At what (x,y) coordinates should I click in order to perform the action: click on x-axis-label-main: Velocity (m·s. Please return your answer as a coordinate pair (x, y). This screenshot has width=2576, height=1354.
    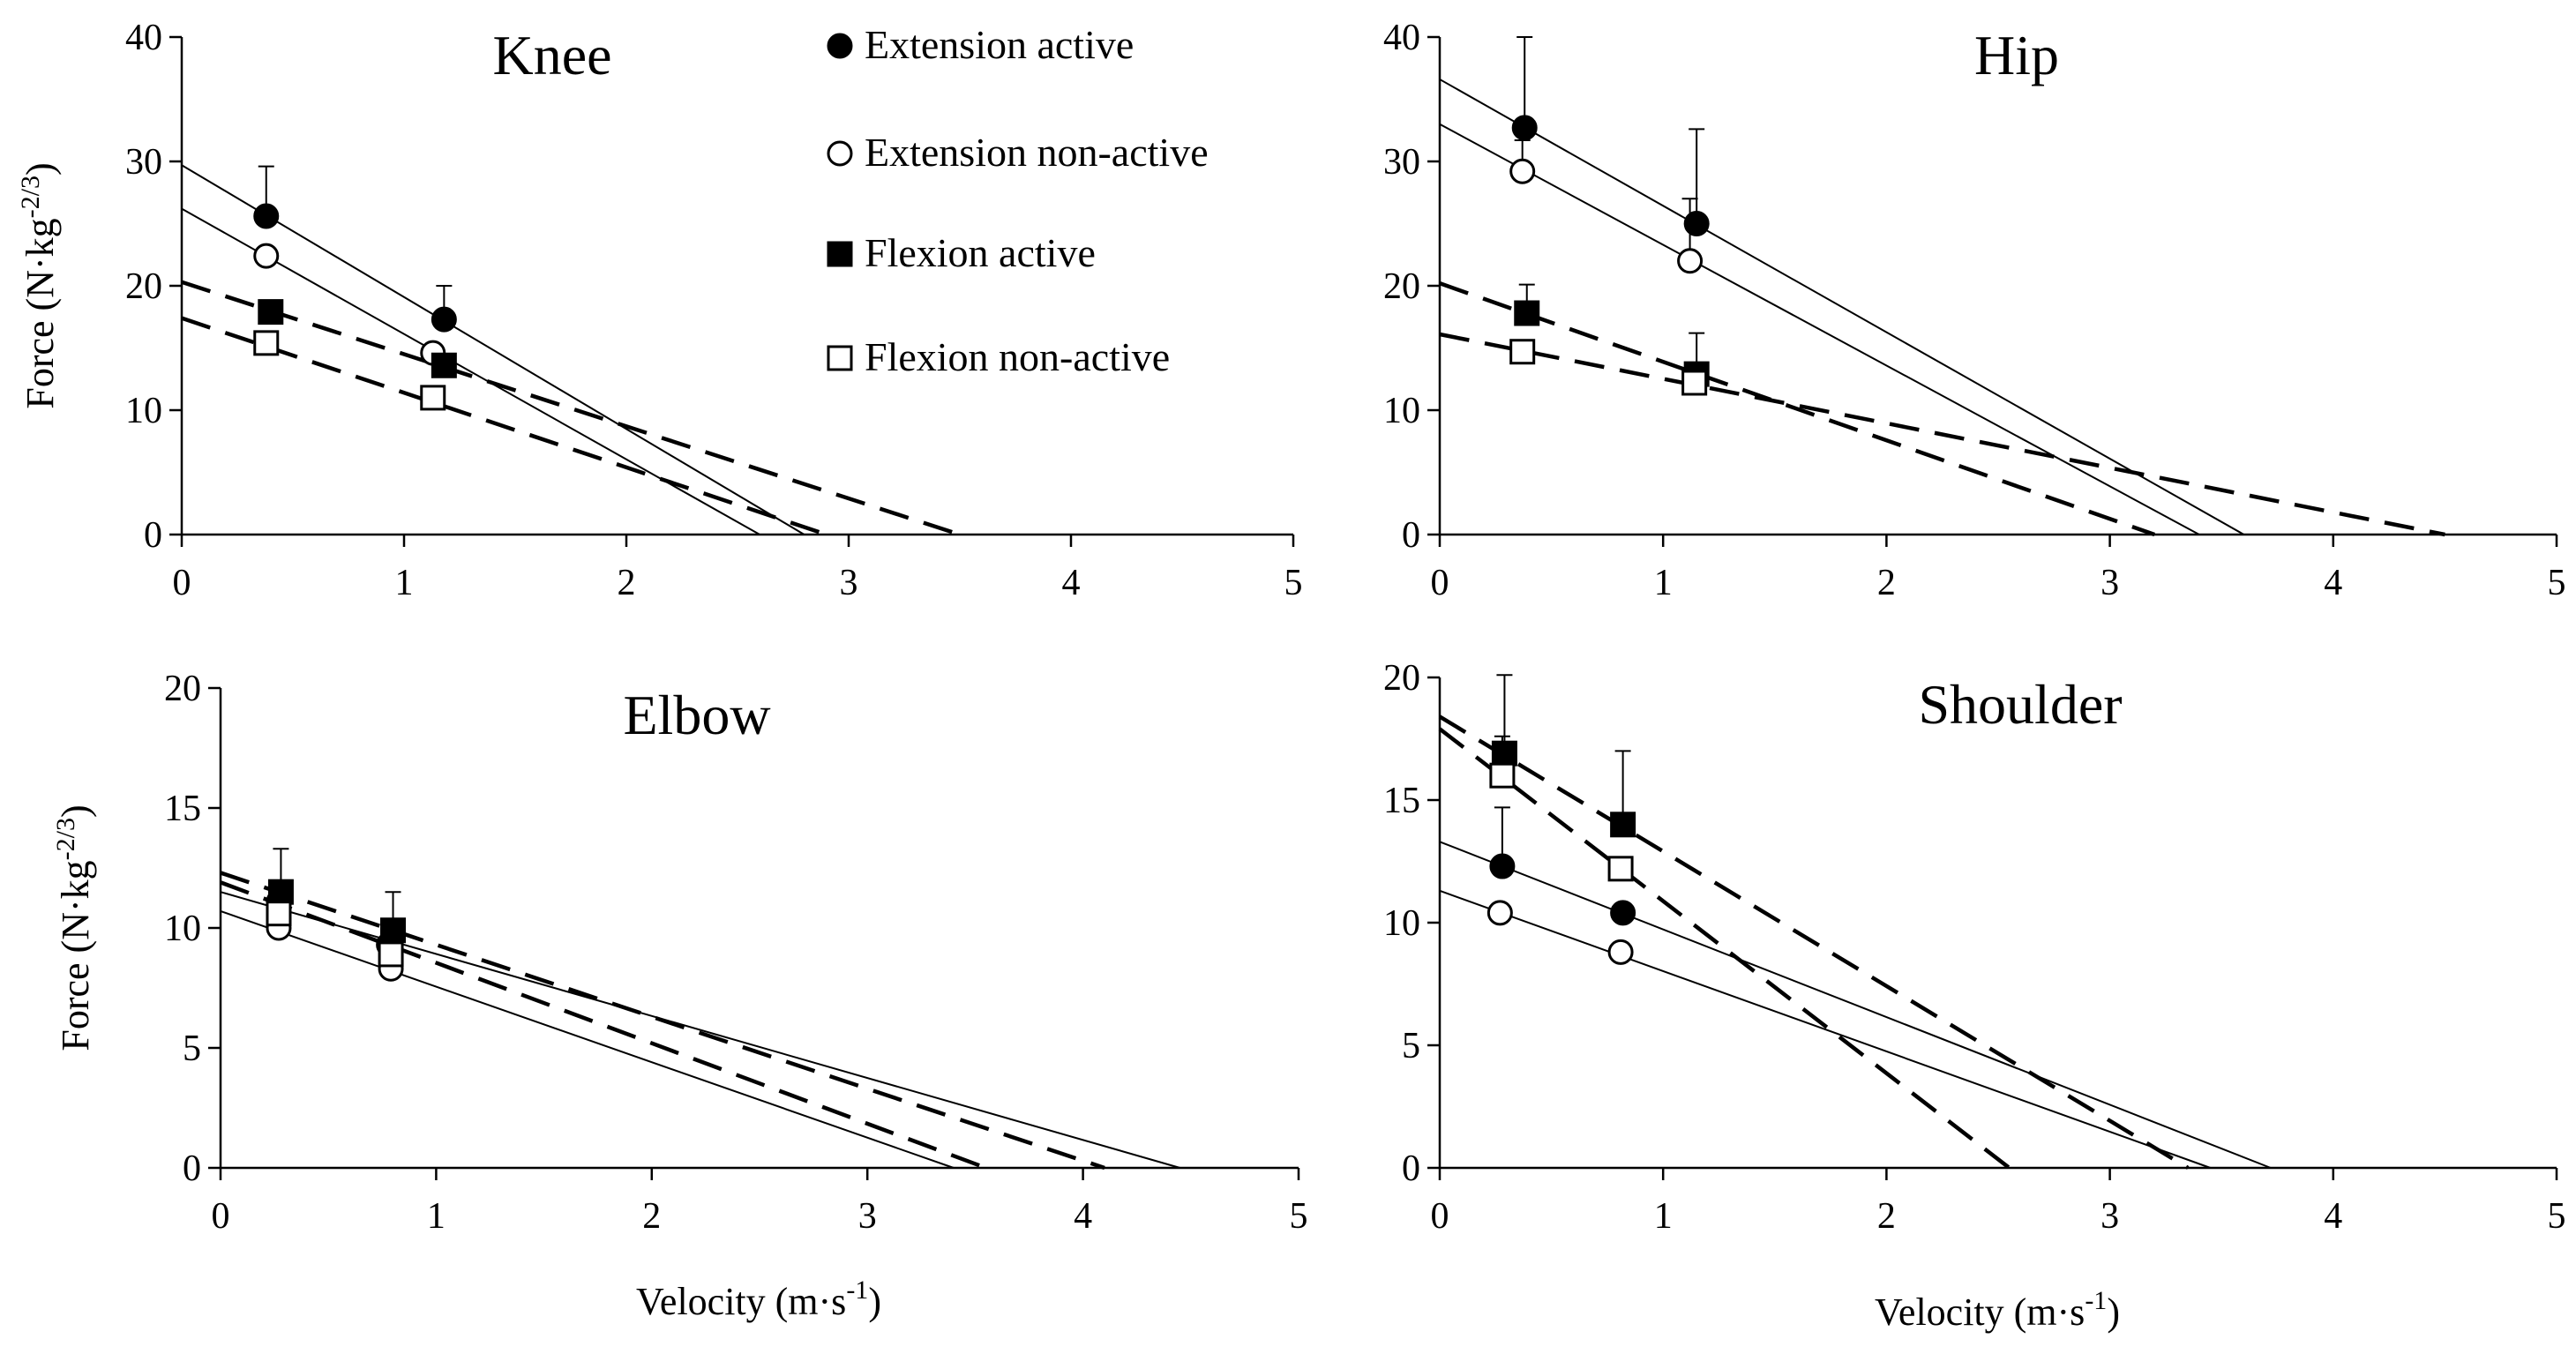
    Looking at the image, I should click on (1980, 1312).